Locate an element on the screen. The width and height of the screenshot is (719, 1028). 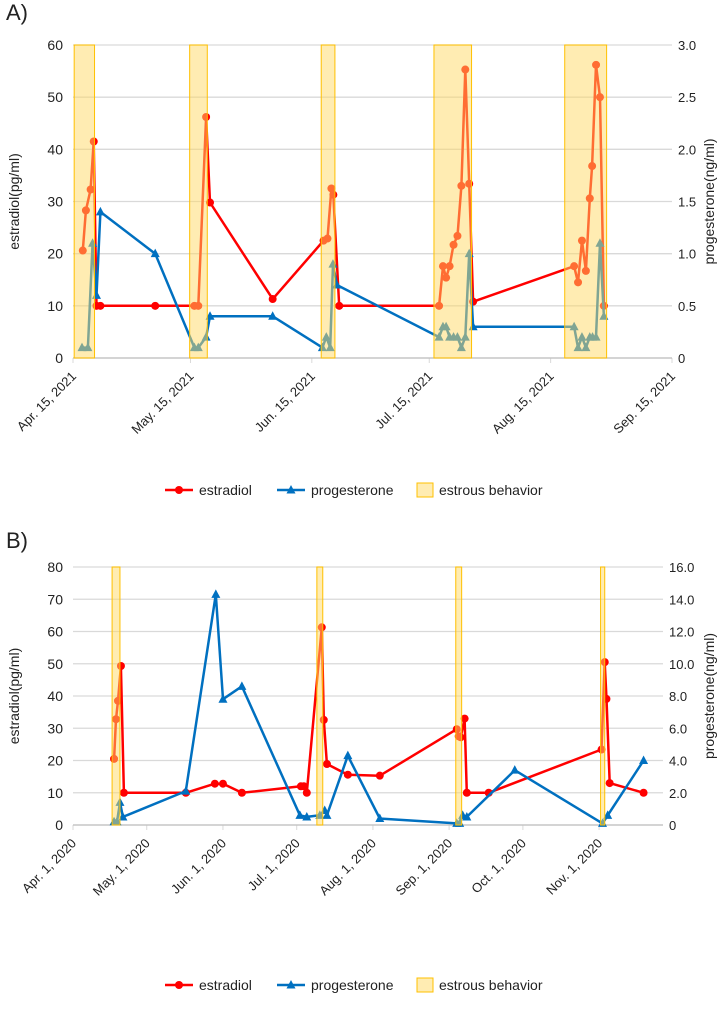
y-tick-label: 60 is located at coordinates (55, 45).